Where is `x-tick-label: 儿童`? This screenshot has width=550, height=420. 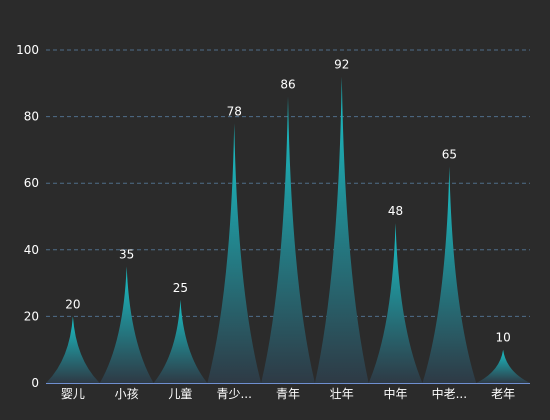 x-tick-label: 儿童 is located at coordinates (180, 393).